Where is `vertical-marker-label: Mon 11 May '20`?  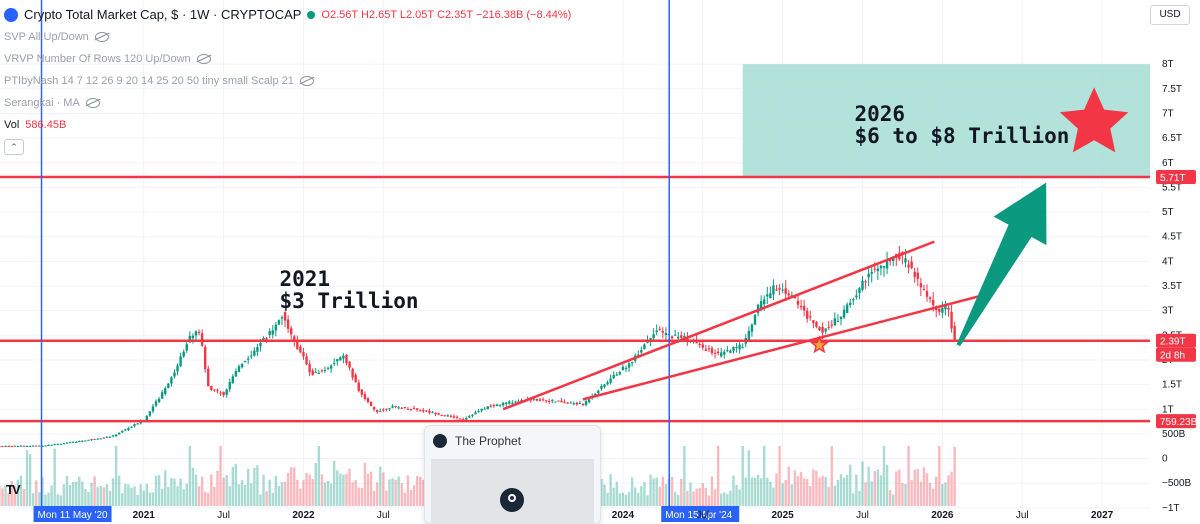
vertical-marker-label: Mon 11 May '20 is located at coordinates (73, 515).